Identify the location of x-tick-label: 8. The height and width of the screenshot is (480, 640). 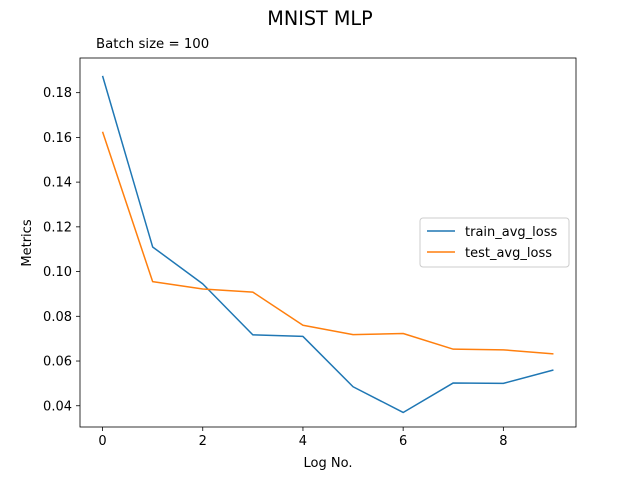
(503, 441).